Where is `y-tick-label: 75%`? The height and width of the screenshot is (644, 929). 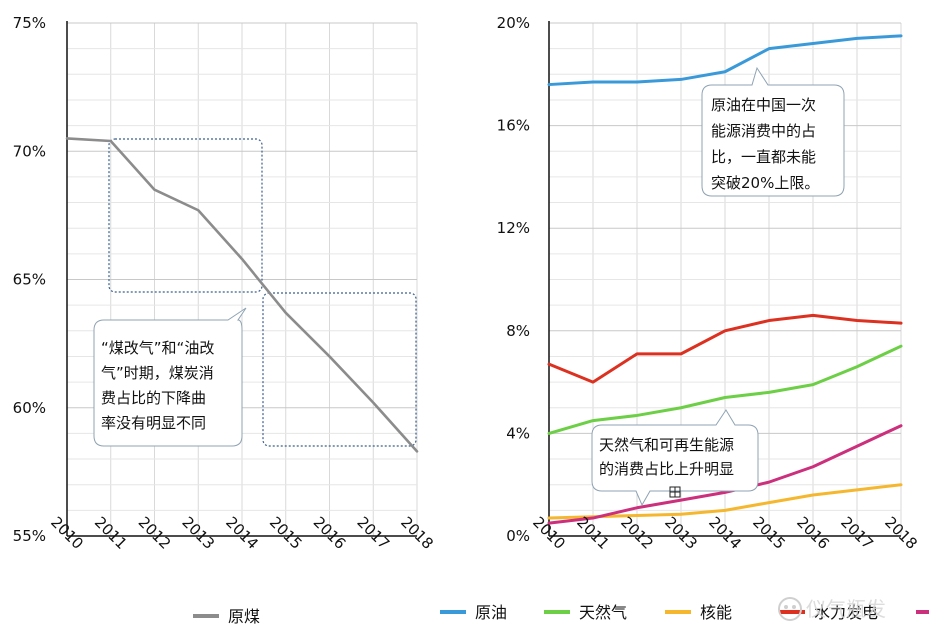
y-tick-label: 75% is located at coordinates (29, 23).